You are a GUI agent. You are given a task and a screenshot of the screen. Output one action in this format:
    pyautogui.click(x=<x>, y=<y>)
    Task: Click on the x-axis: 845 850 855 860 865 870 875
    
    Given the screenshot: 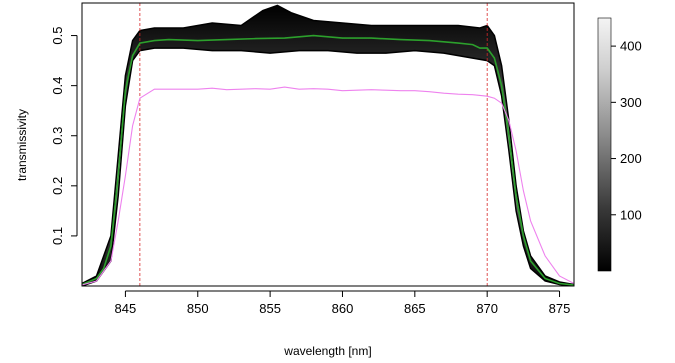 What is the action you would take?
    pyautogui.click(x=343, y=303)
    